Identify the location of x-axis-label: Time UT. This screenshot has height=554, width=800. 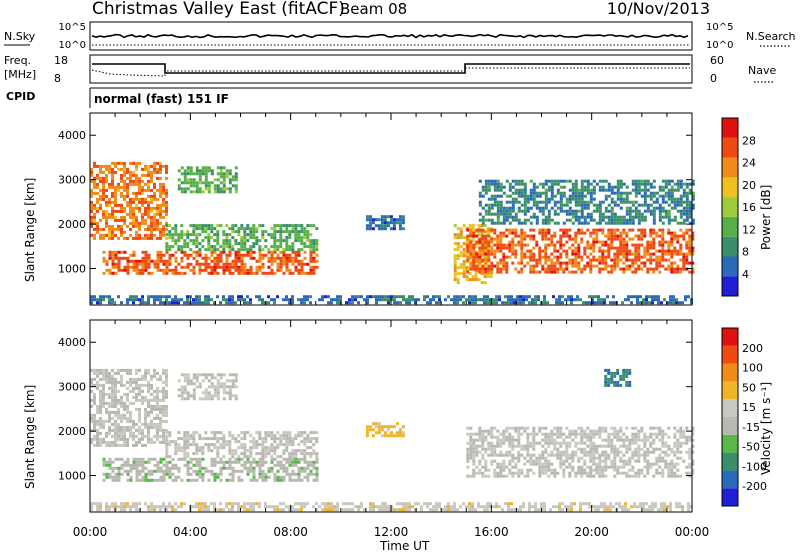
(404, 546).